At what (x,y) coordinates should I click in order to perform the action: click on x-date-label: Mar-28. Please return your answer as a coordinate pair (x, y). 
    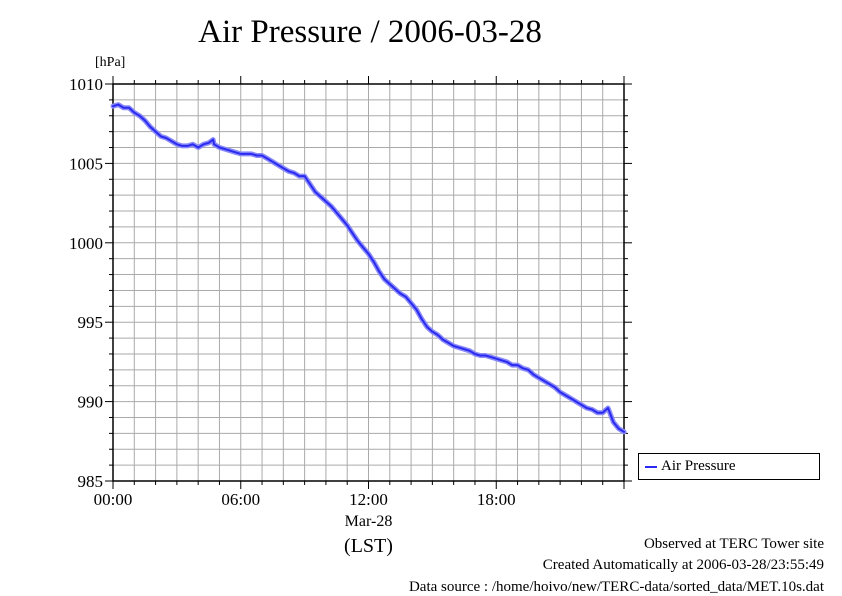
    Looking at the image, I should click on (369, 521).